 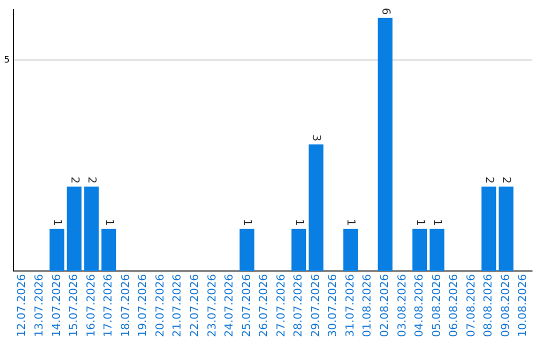 I want to click on x-tick-label: 30.07.2026, so click(x=333, y=306).